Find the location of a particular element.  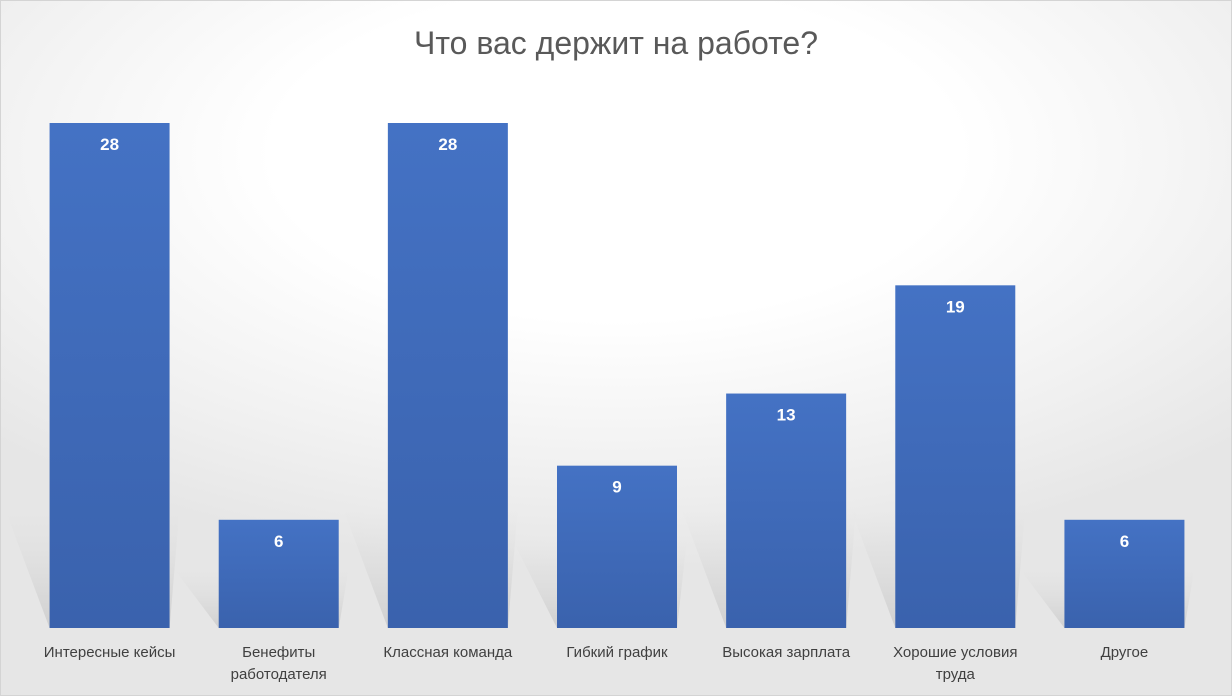

category-label-line: работодателя is located at coordinates (279, 674).